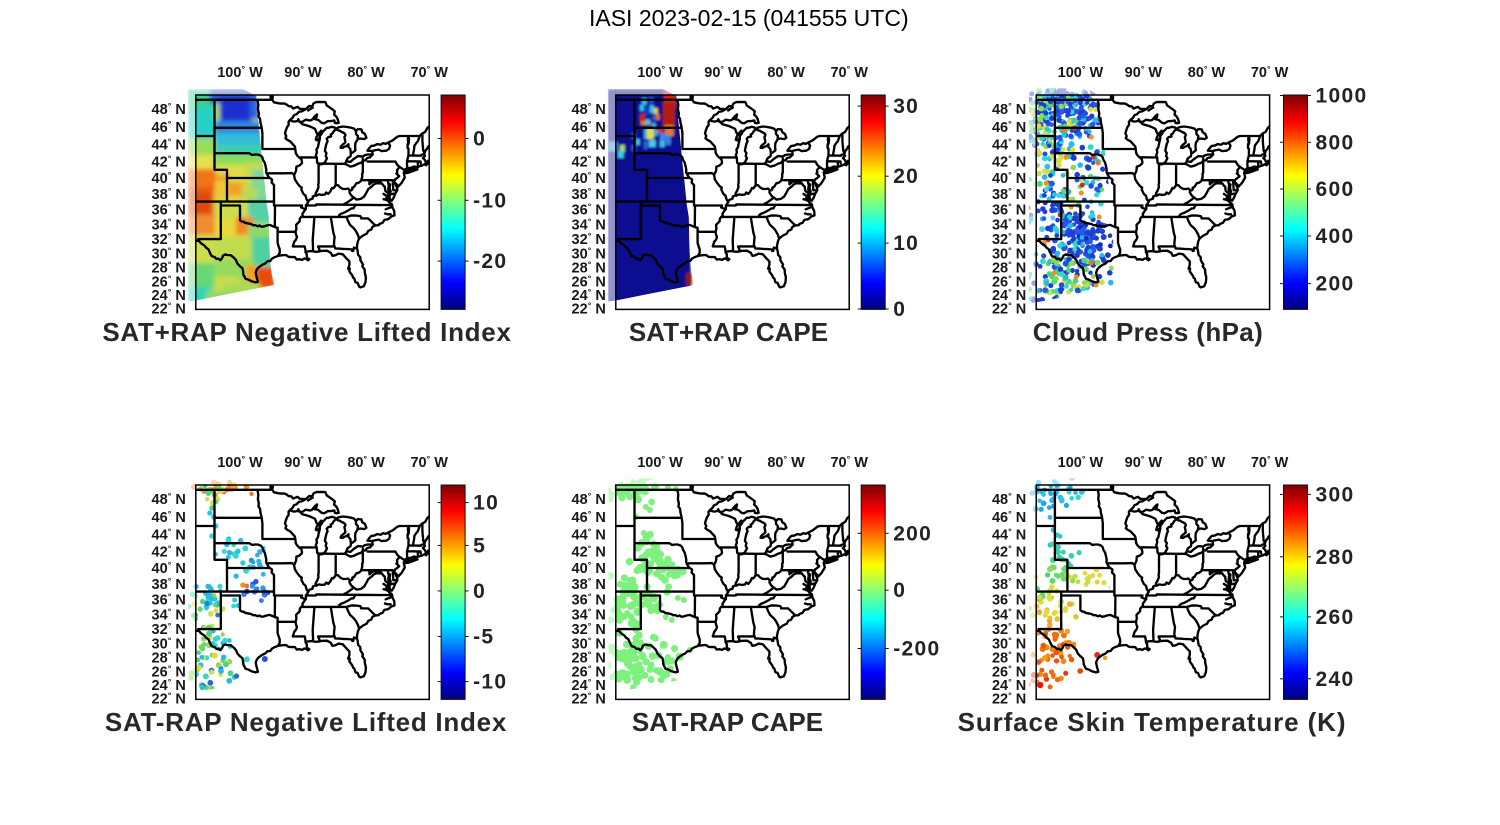 The width and height of the screenshot is (1500, 825). What do you see at coordinates (912, 533) in the screenshot?
I see `svg-text: 200` at bounding box center [912, 533].